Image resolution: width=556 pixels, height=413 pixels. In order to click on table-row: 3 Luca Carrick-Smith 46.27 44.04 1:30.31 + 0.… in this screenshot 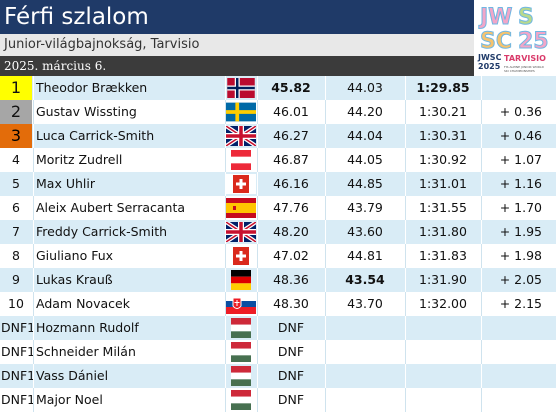, I will do `click(278, 136)`.